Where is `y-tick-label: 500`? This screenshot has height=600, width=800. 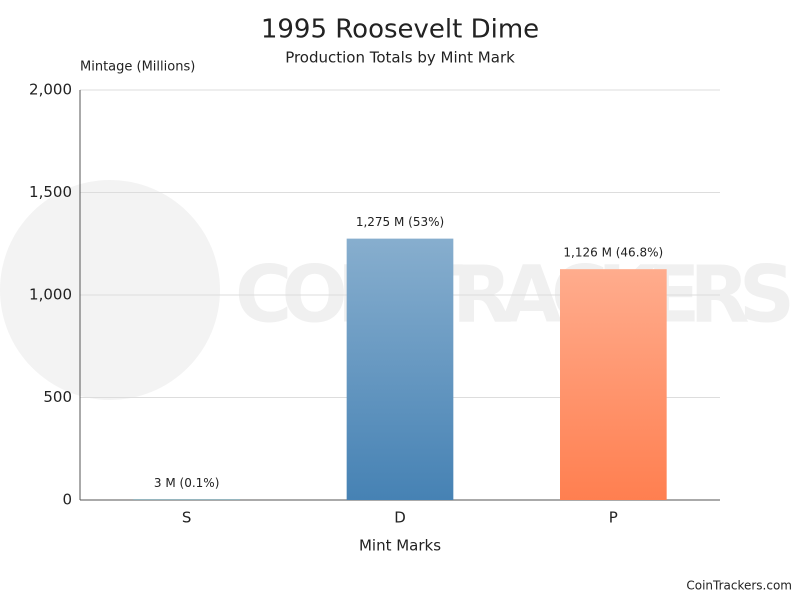 y-tick-label: 500 is located at coordinates (57, 397).